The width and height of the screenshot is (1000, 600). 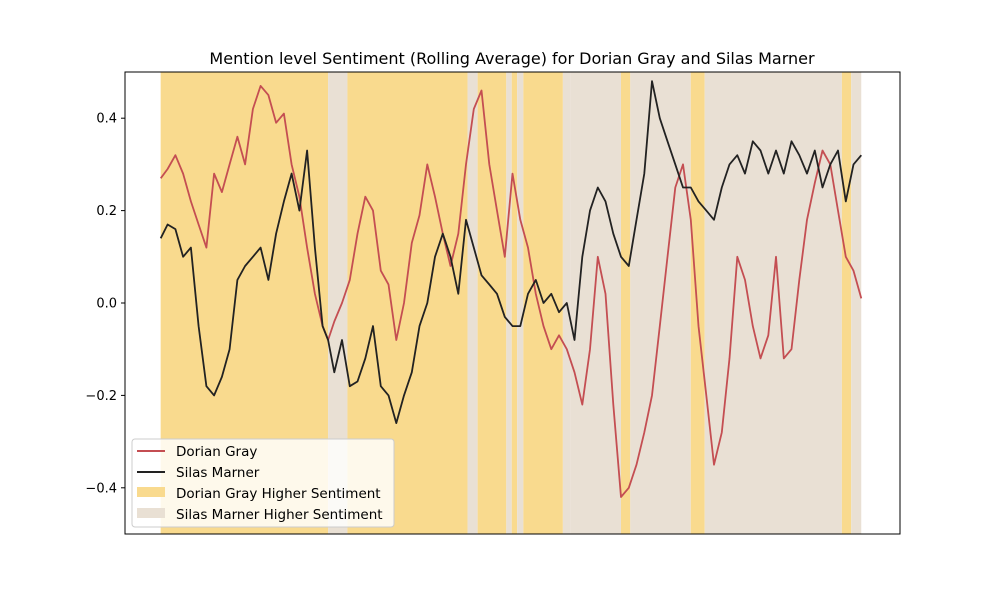 I want to click on y-axis: −0.4 −0.2 0.0 0.2 0.4, so click(x=105, y=304).